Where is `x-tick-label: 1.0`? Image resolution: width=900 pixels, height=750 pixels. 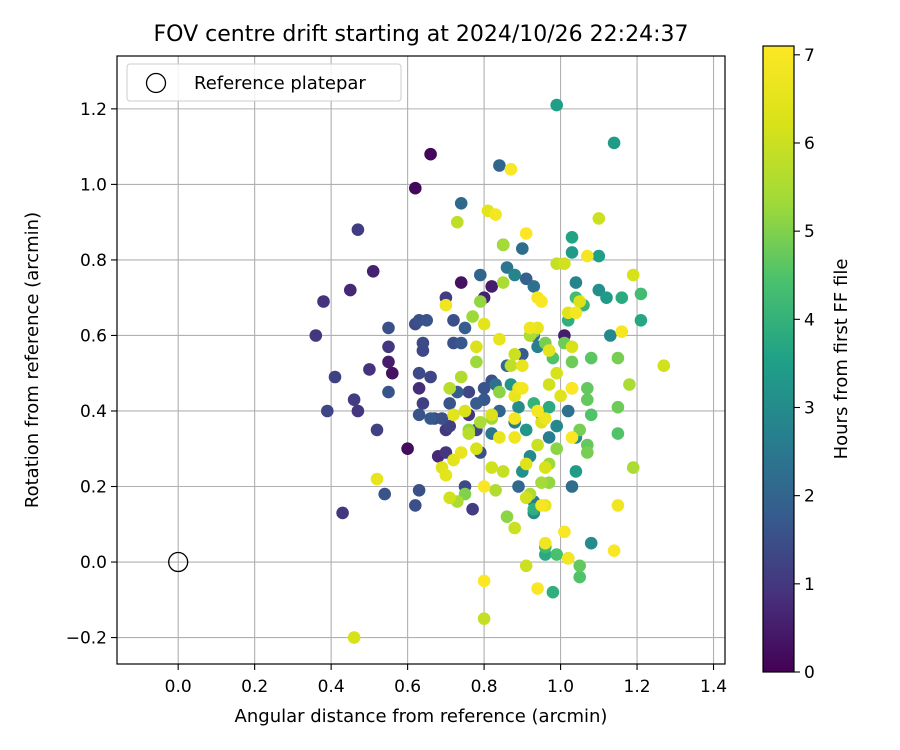
x-tick-label: 1.0 is located at coordinates (560, 687).